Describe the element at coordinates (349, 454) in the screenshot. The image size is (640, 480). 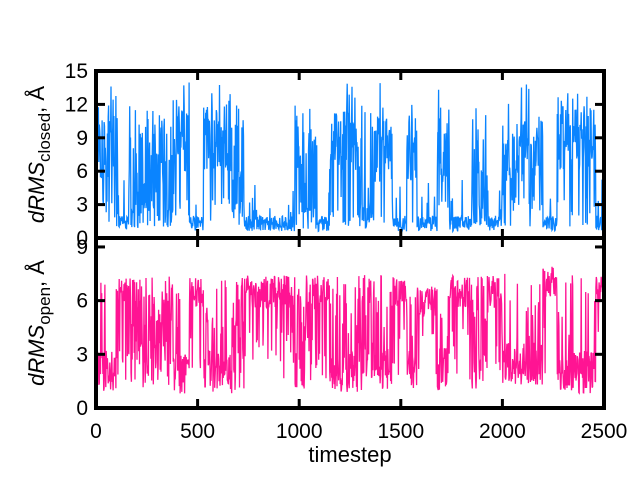
I see `x-axis-label: timestep` at that location.